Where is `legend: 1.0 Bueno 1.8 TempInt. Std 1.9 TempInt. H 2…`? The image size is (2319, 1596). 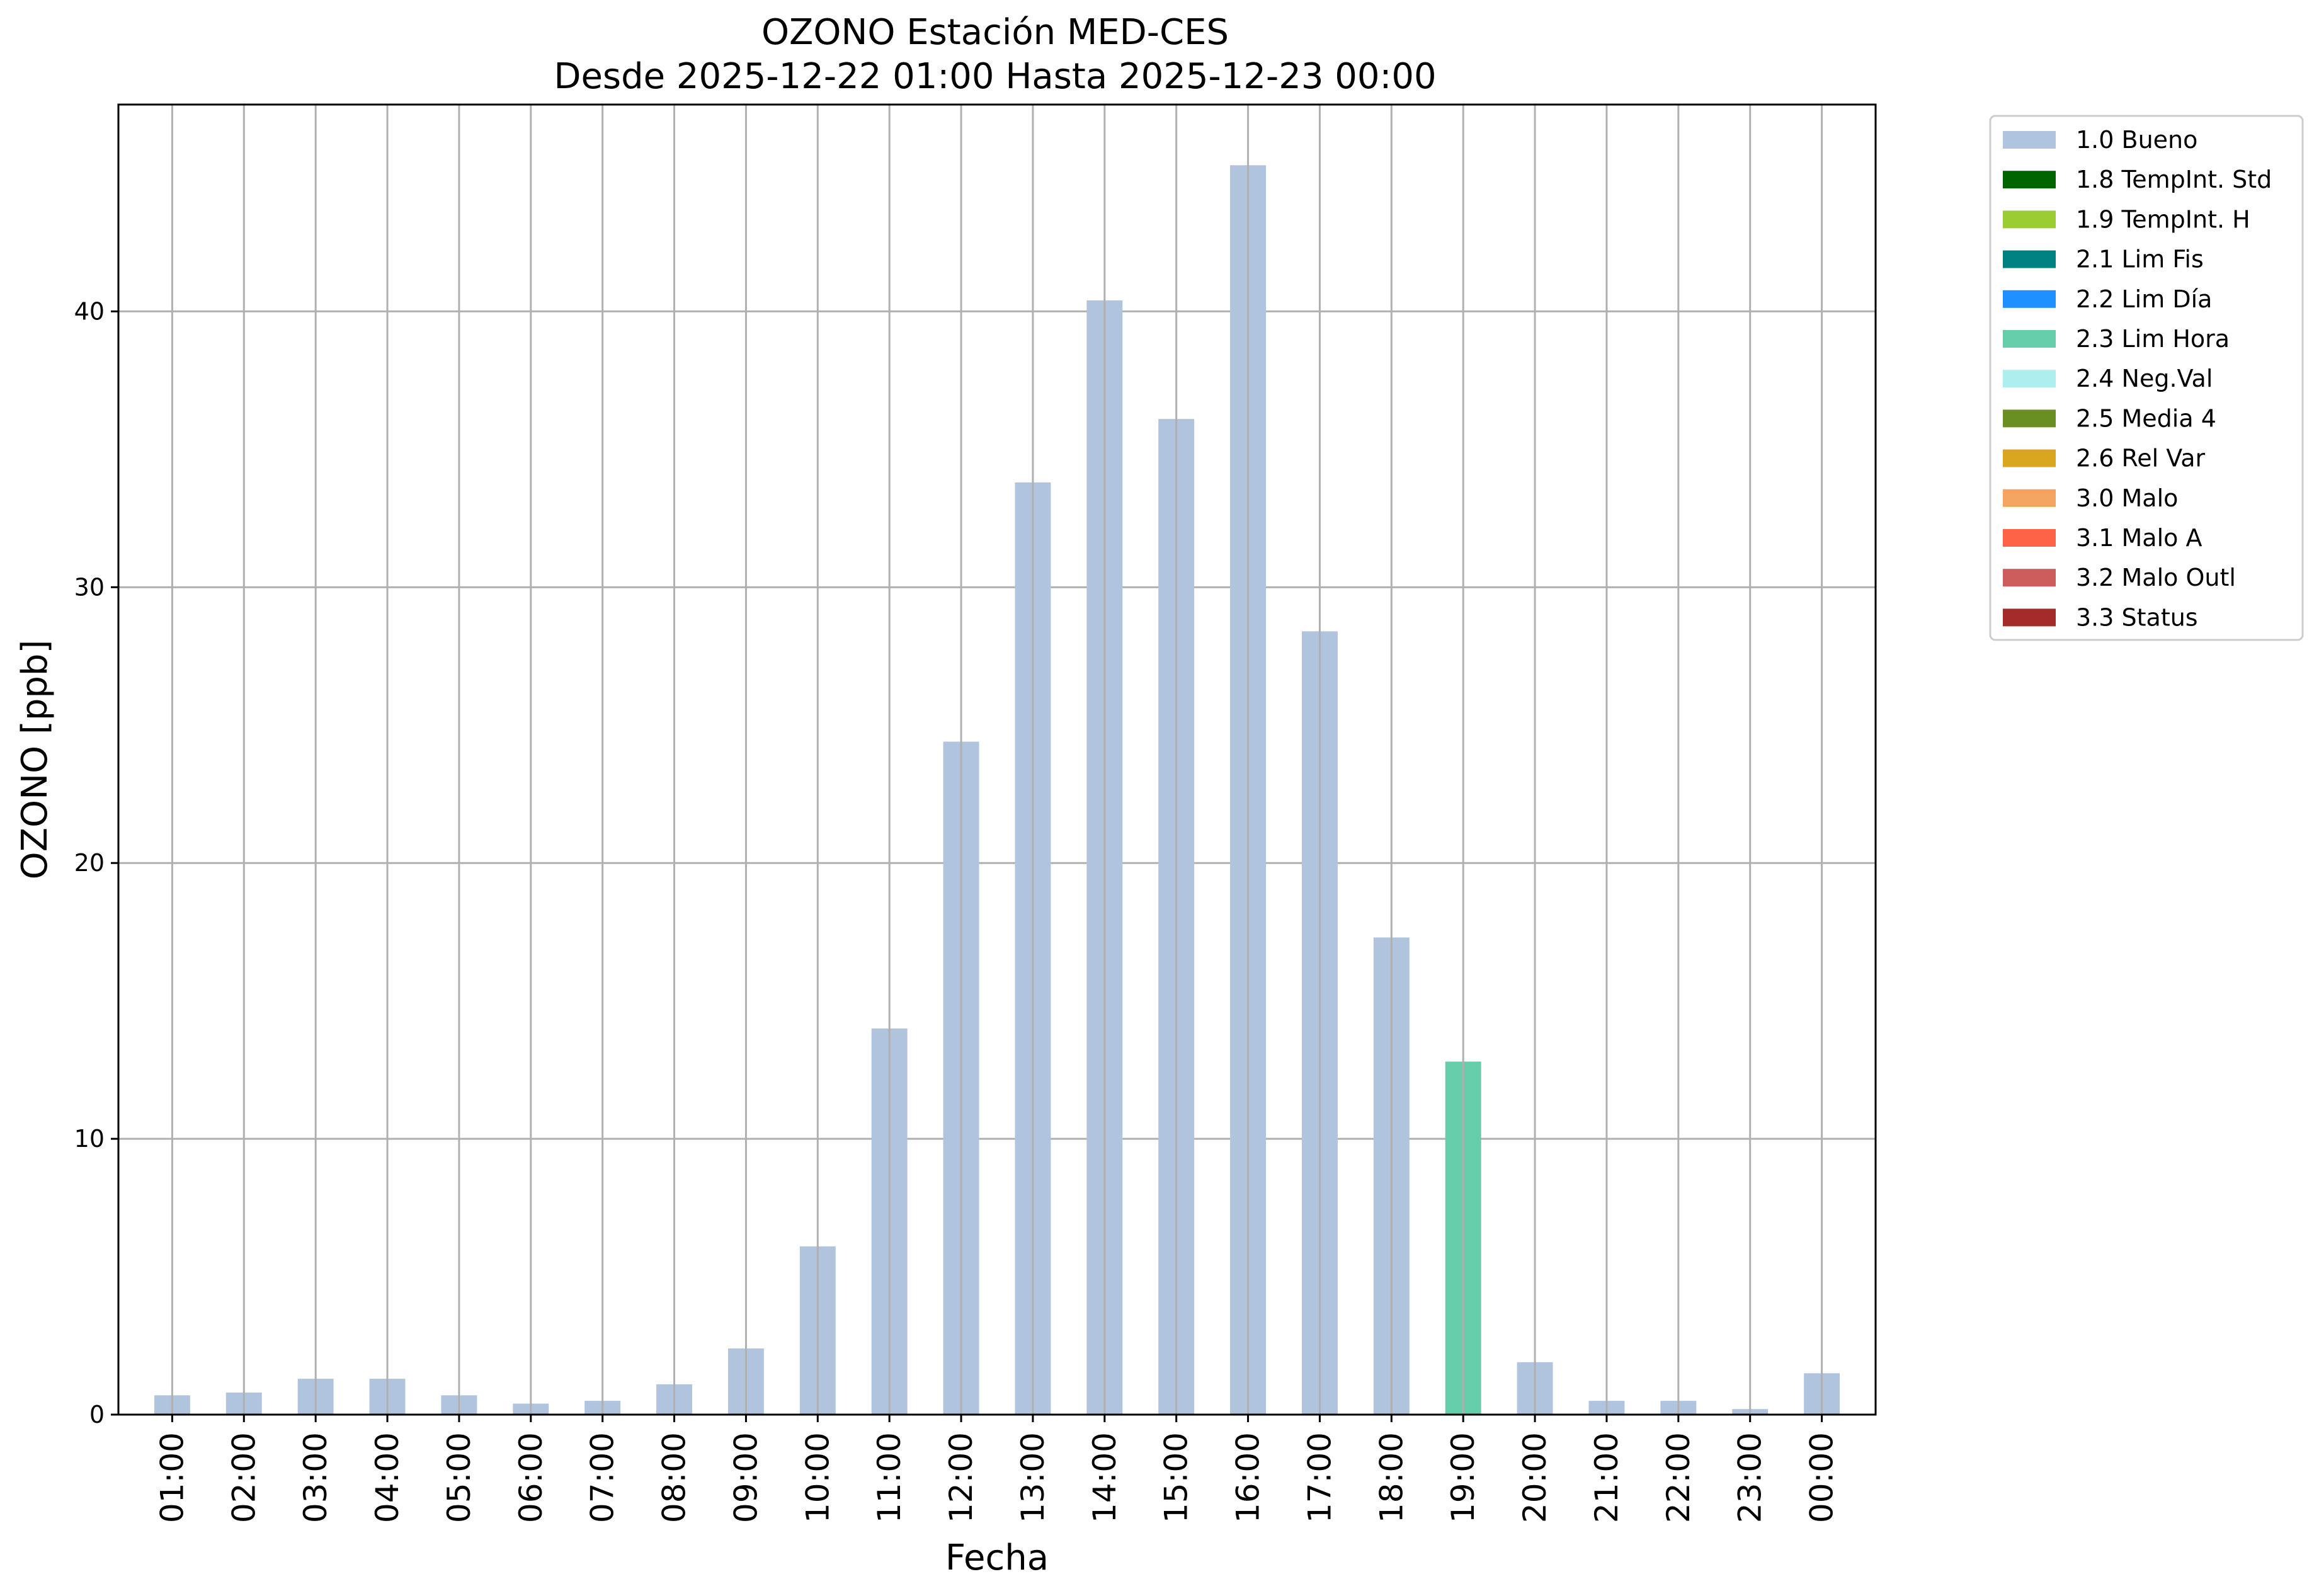
legend: 1.0 Bueno 1.8 TempInt. Std 1.9 TempInt. H 2… is located at coordinates (2146, 378).